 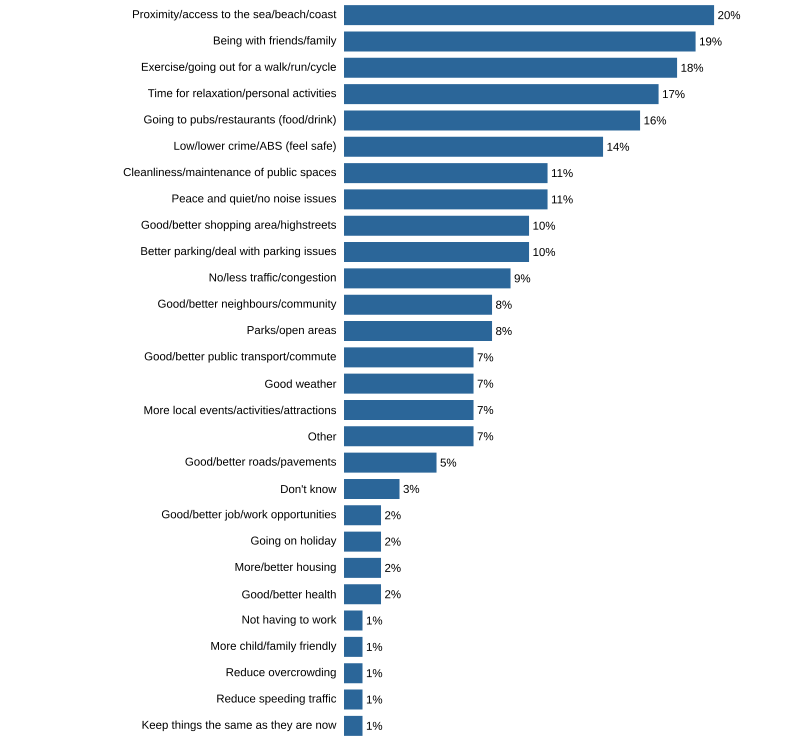 What do you see at coordinates (240, 120) in the screenshot?
I see `y-tick-label: Going to pubs/restaurants (food/drink)` at bounding box center [240, 120].